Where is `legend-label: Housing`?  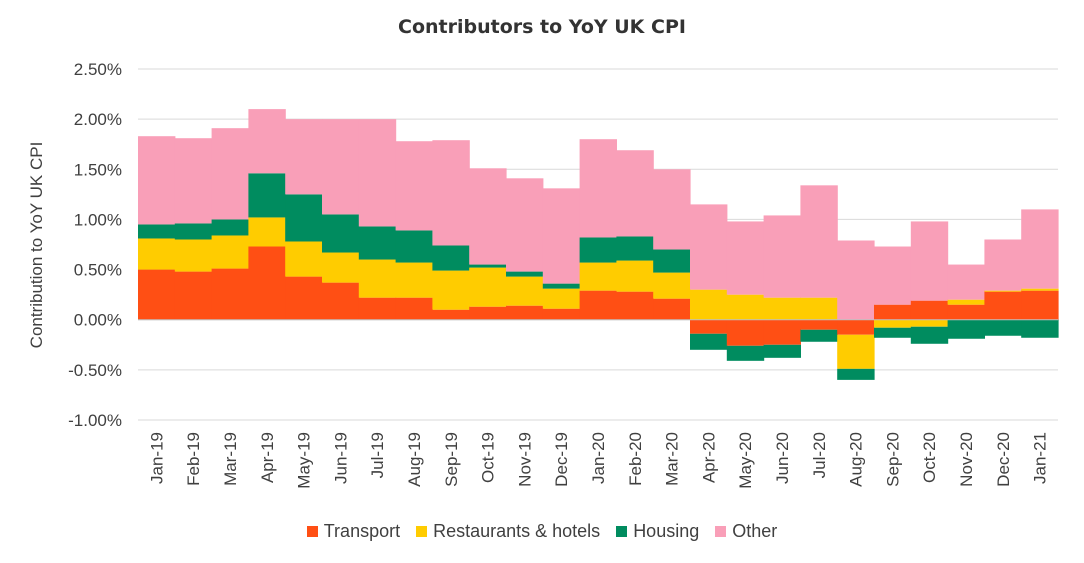
legend-label: Housing is located at coordinates (666, 531).